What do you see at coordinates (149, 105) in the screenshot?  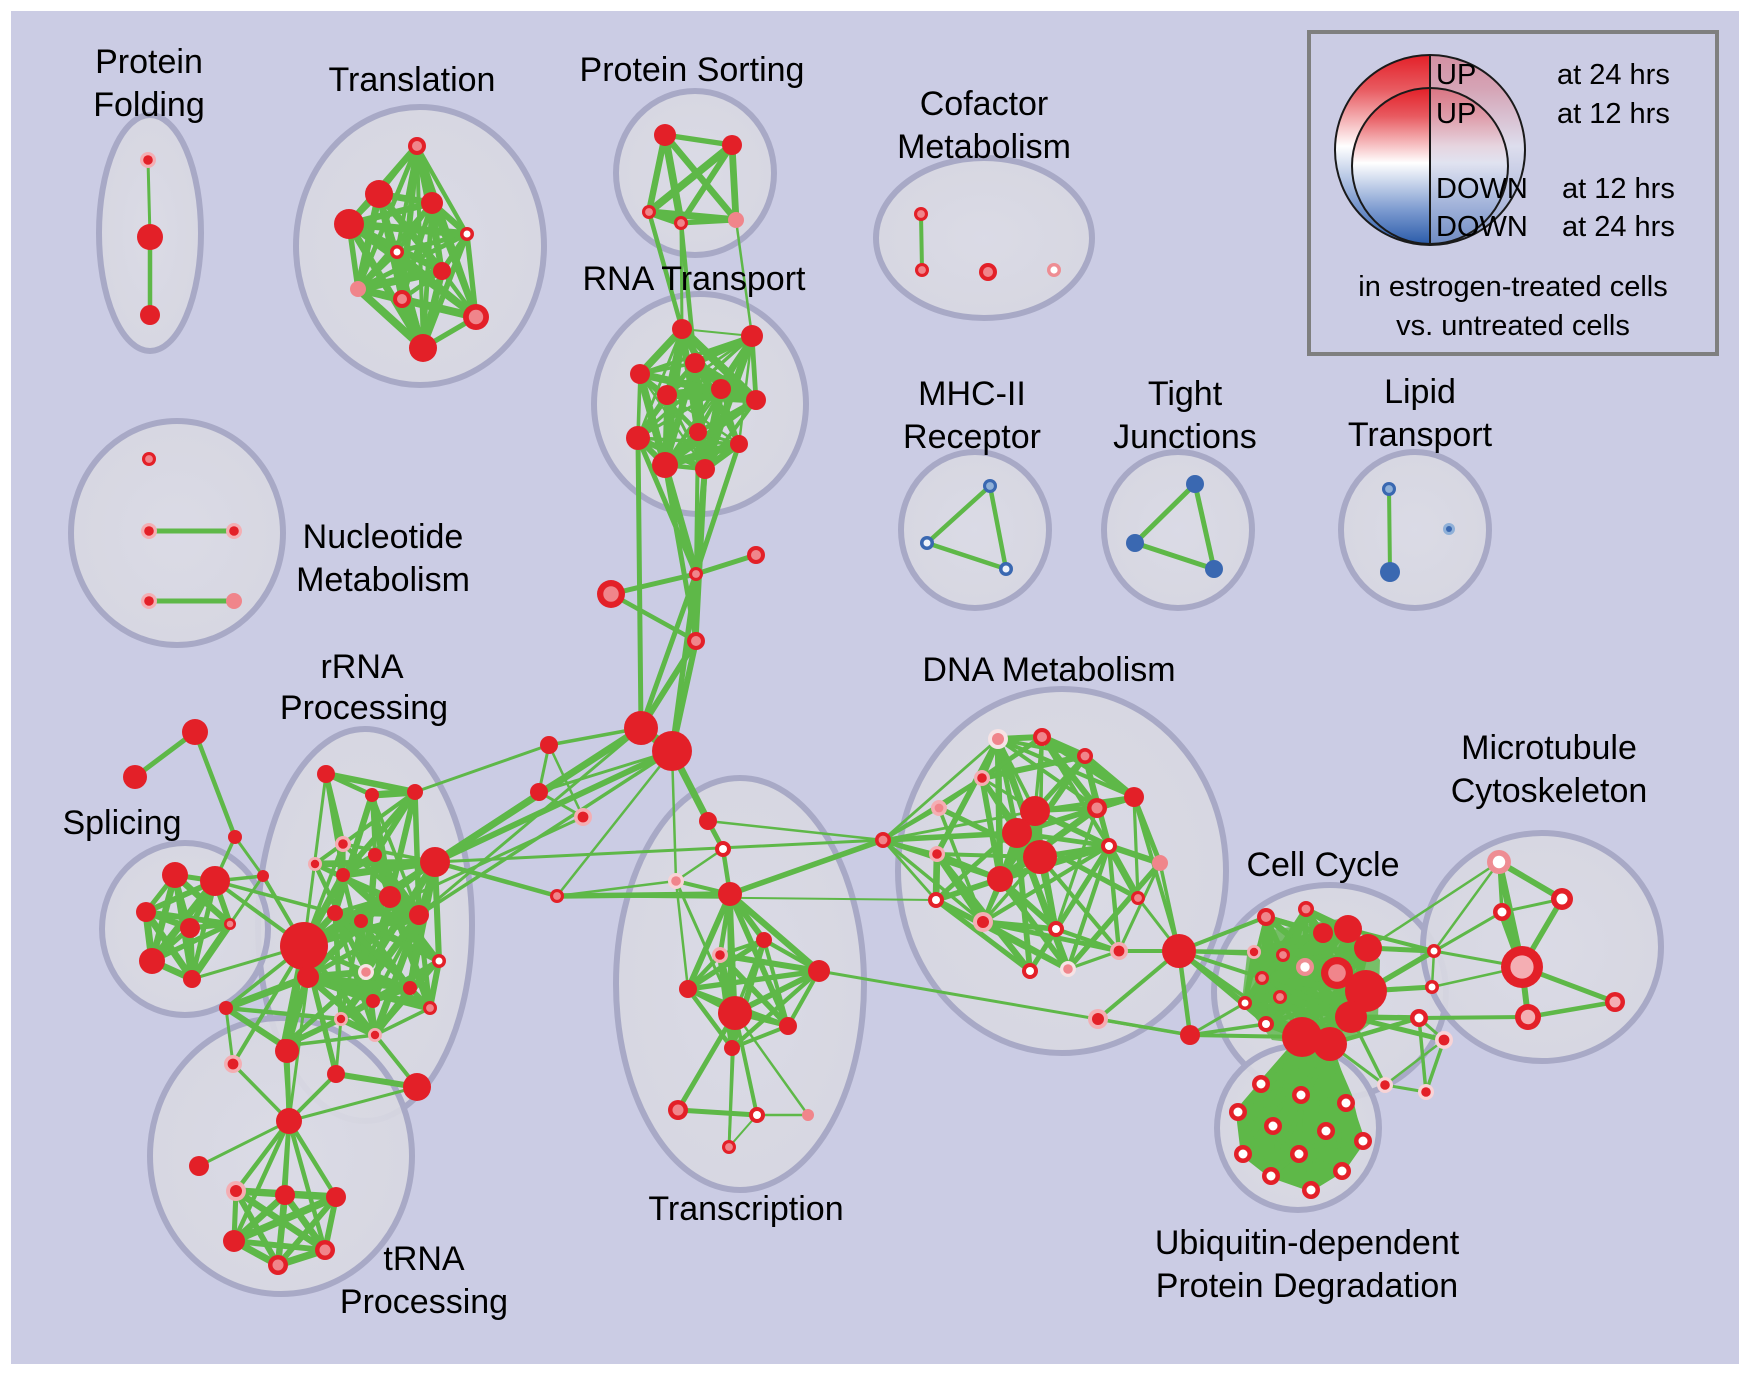 I see `svg-text: Folding` at bounding box center [149, 105].